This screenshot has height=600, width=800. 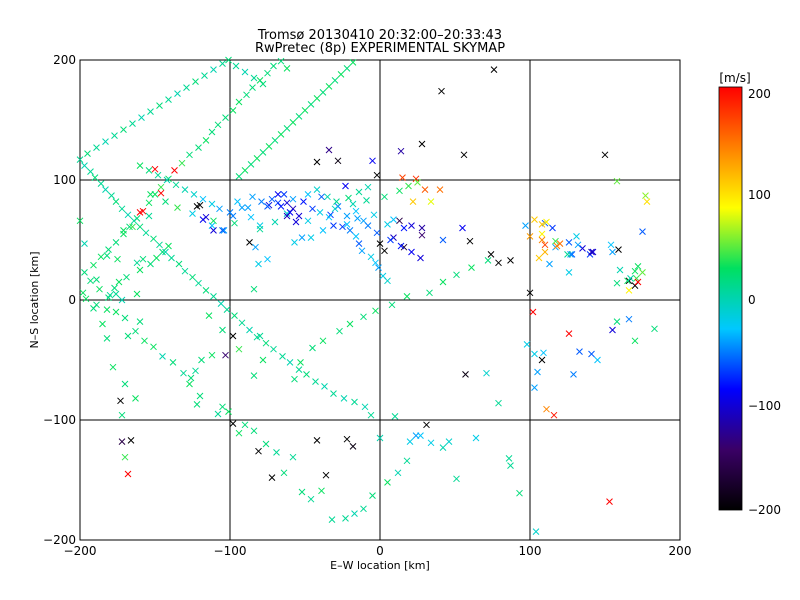 I want to click on colorbar-gradient, so click(x=730, y=298).